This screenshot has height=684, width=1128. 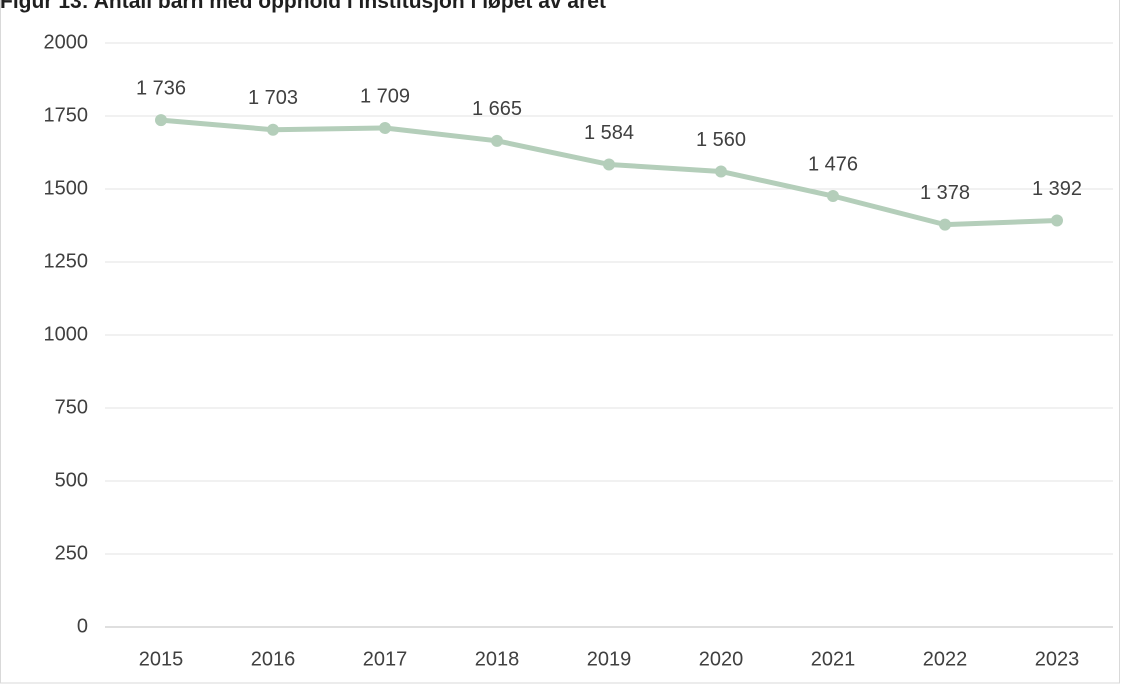 What do you see at coordinates (66, 115) in the screenshot?
I see `y-tick-label: 1750` at bounding box center [66, 115].